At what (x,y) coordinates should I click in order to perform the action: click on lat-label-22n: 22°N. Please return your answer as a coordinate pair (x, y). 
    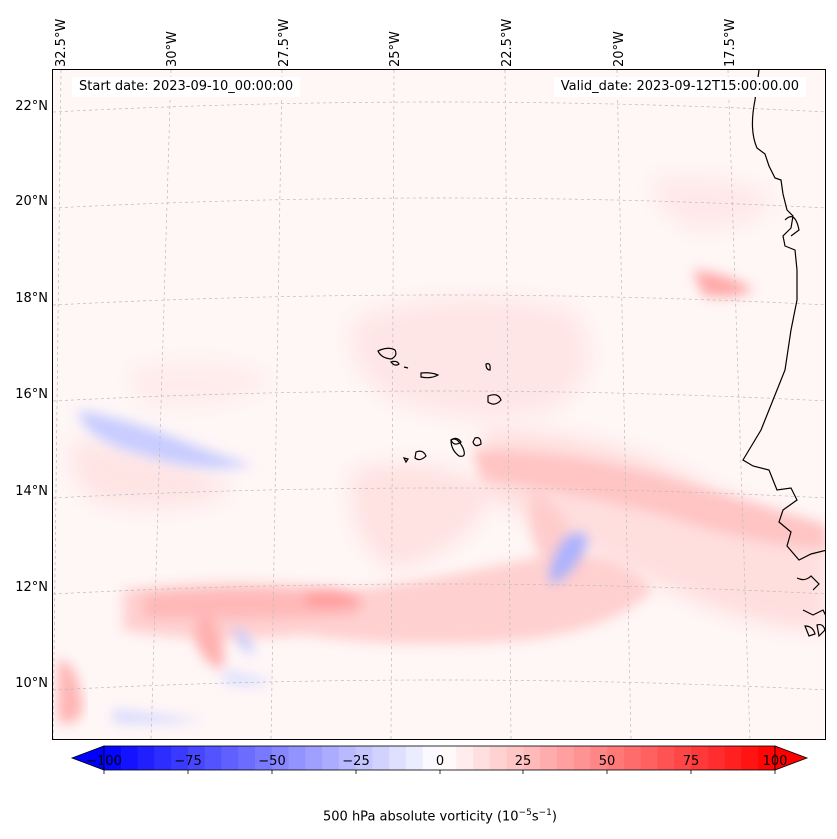
    Looking at the image, I should click on (31, 106).